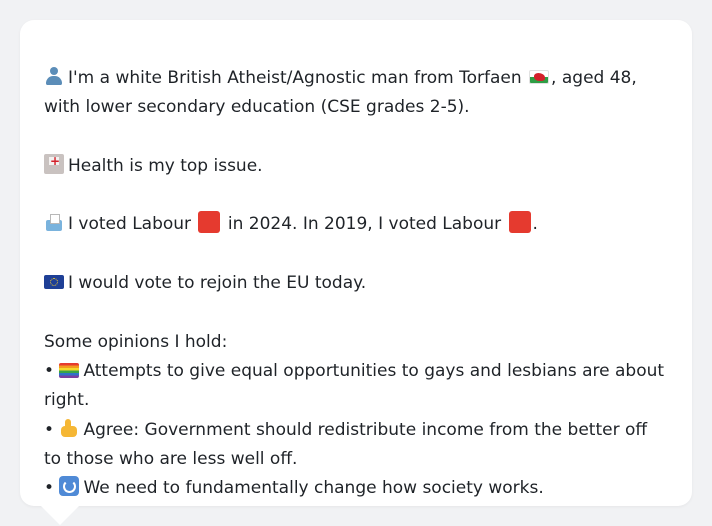 Image resolution: width=712 pixels, height=526 pixels. I want to click on ballot-box-icon, so click(54, 222).